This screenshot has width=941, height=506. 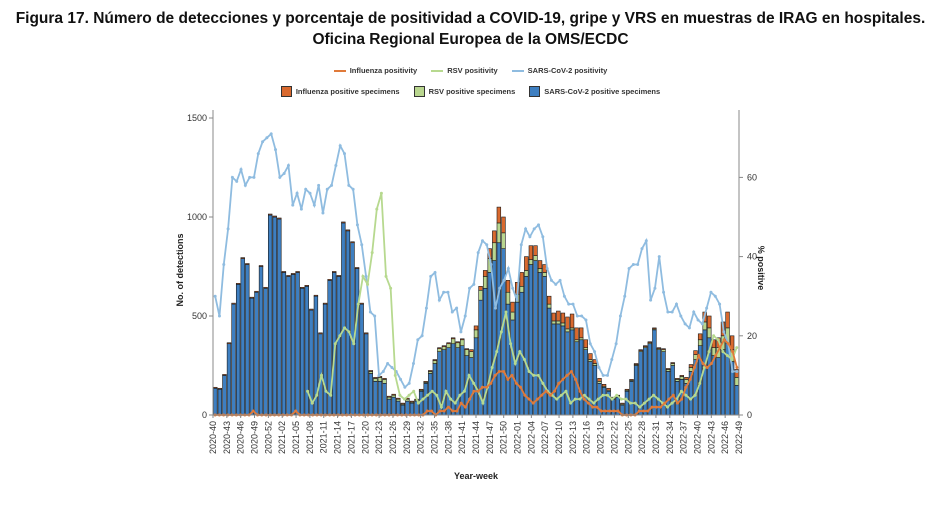 What do you see at coordinates (324, 437) in the screenshot?
I see `x-tick-label: 2021-11` at bounding box center [324, 437].